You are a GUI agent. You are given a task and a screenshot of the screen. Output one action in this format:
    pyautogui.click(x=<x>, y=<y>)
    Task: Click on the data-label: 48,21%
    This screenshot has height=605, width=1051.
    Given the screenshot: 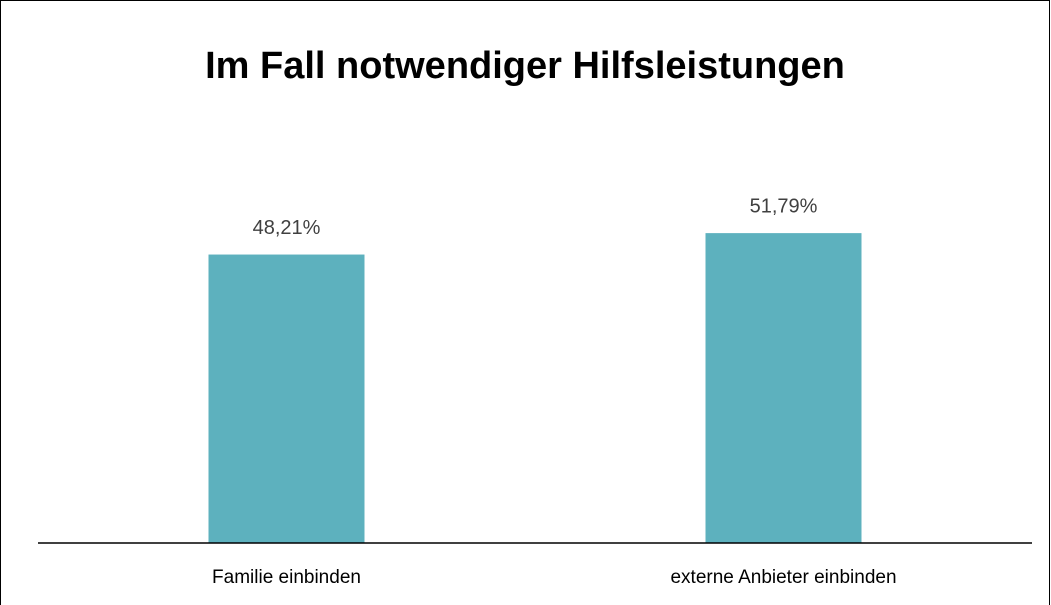 What is the action you would take?
    pyautogui.click(x=287, y=228)
    